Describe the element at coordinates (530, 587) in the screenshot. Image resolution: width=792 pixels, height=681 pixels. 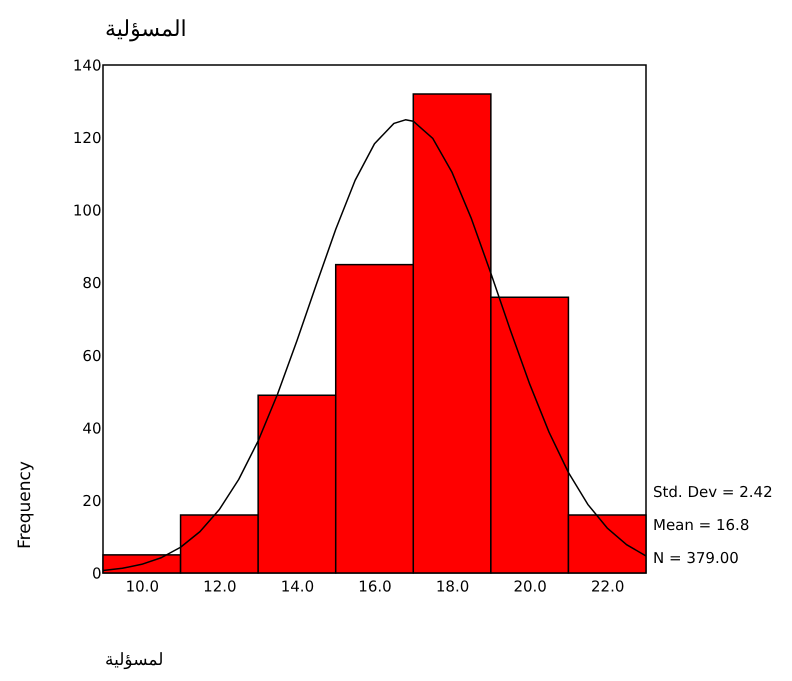
I see `x-tick-label: 20.0` at that location.